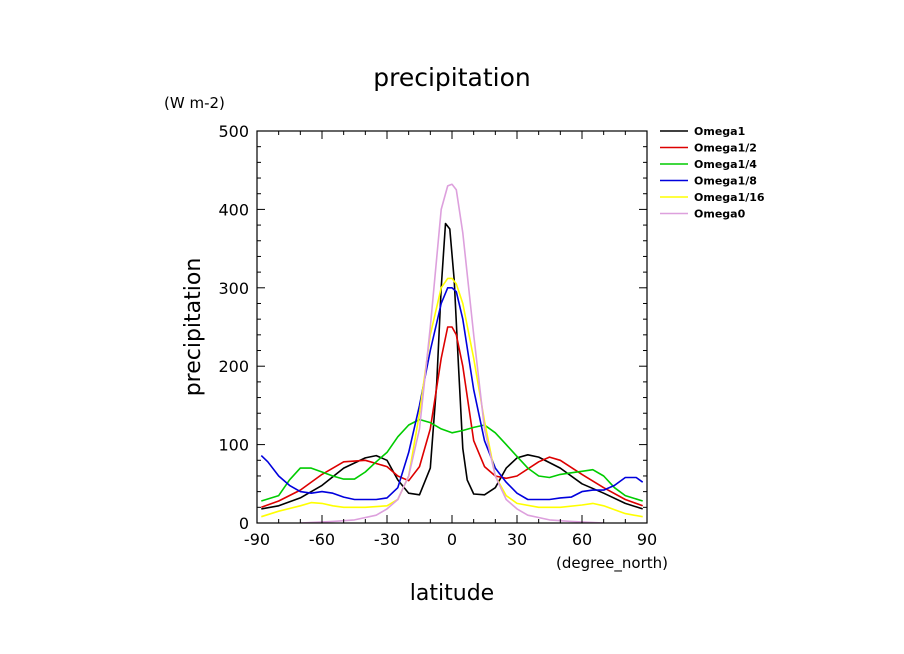 This screenshot has height=654, width=904. Describe the element at coordinates (452, 539) in the screenshot. I see `x-tick-label: 0` at that location.